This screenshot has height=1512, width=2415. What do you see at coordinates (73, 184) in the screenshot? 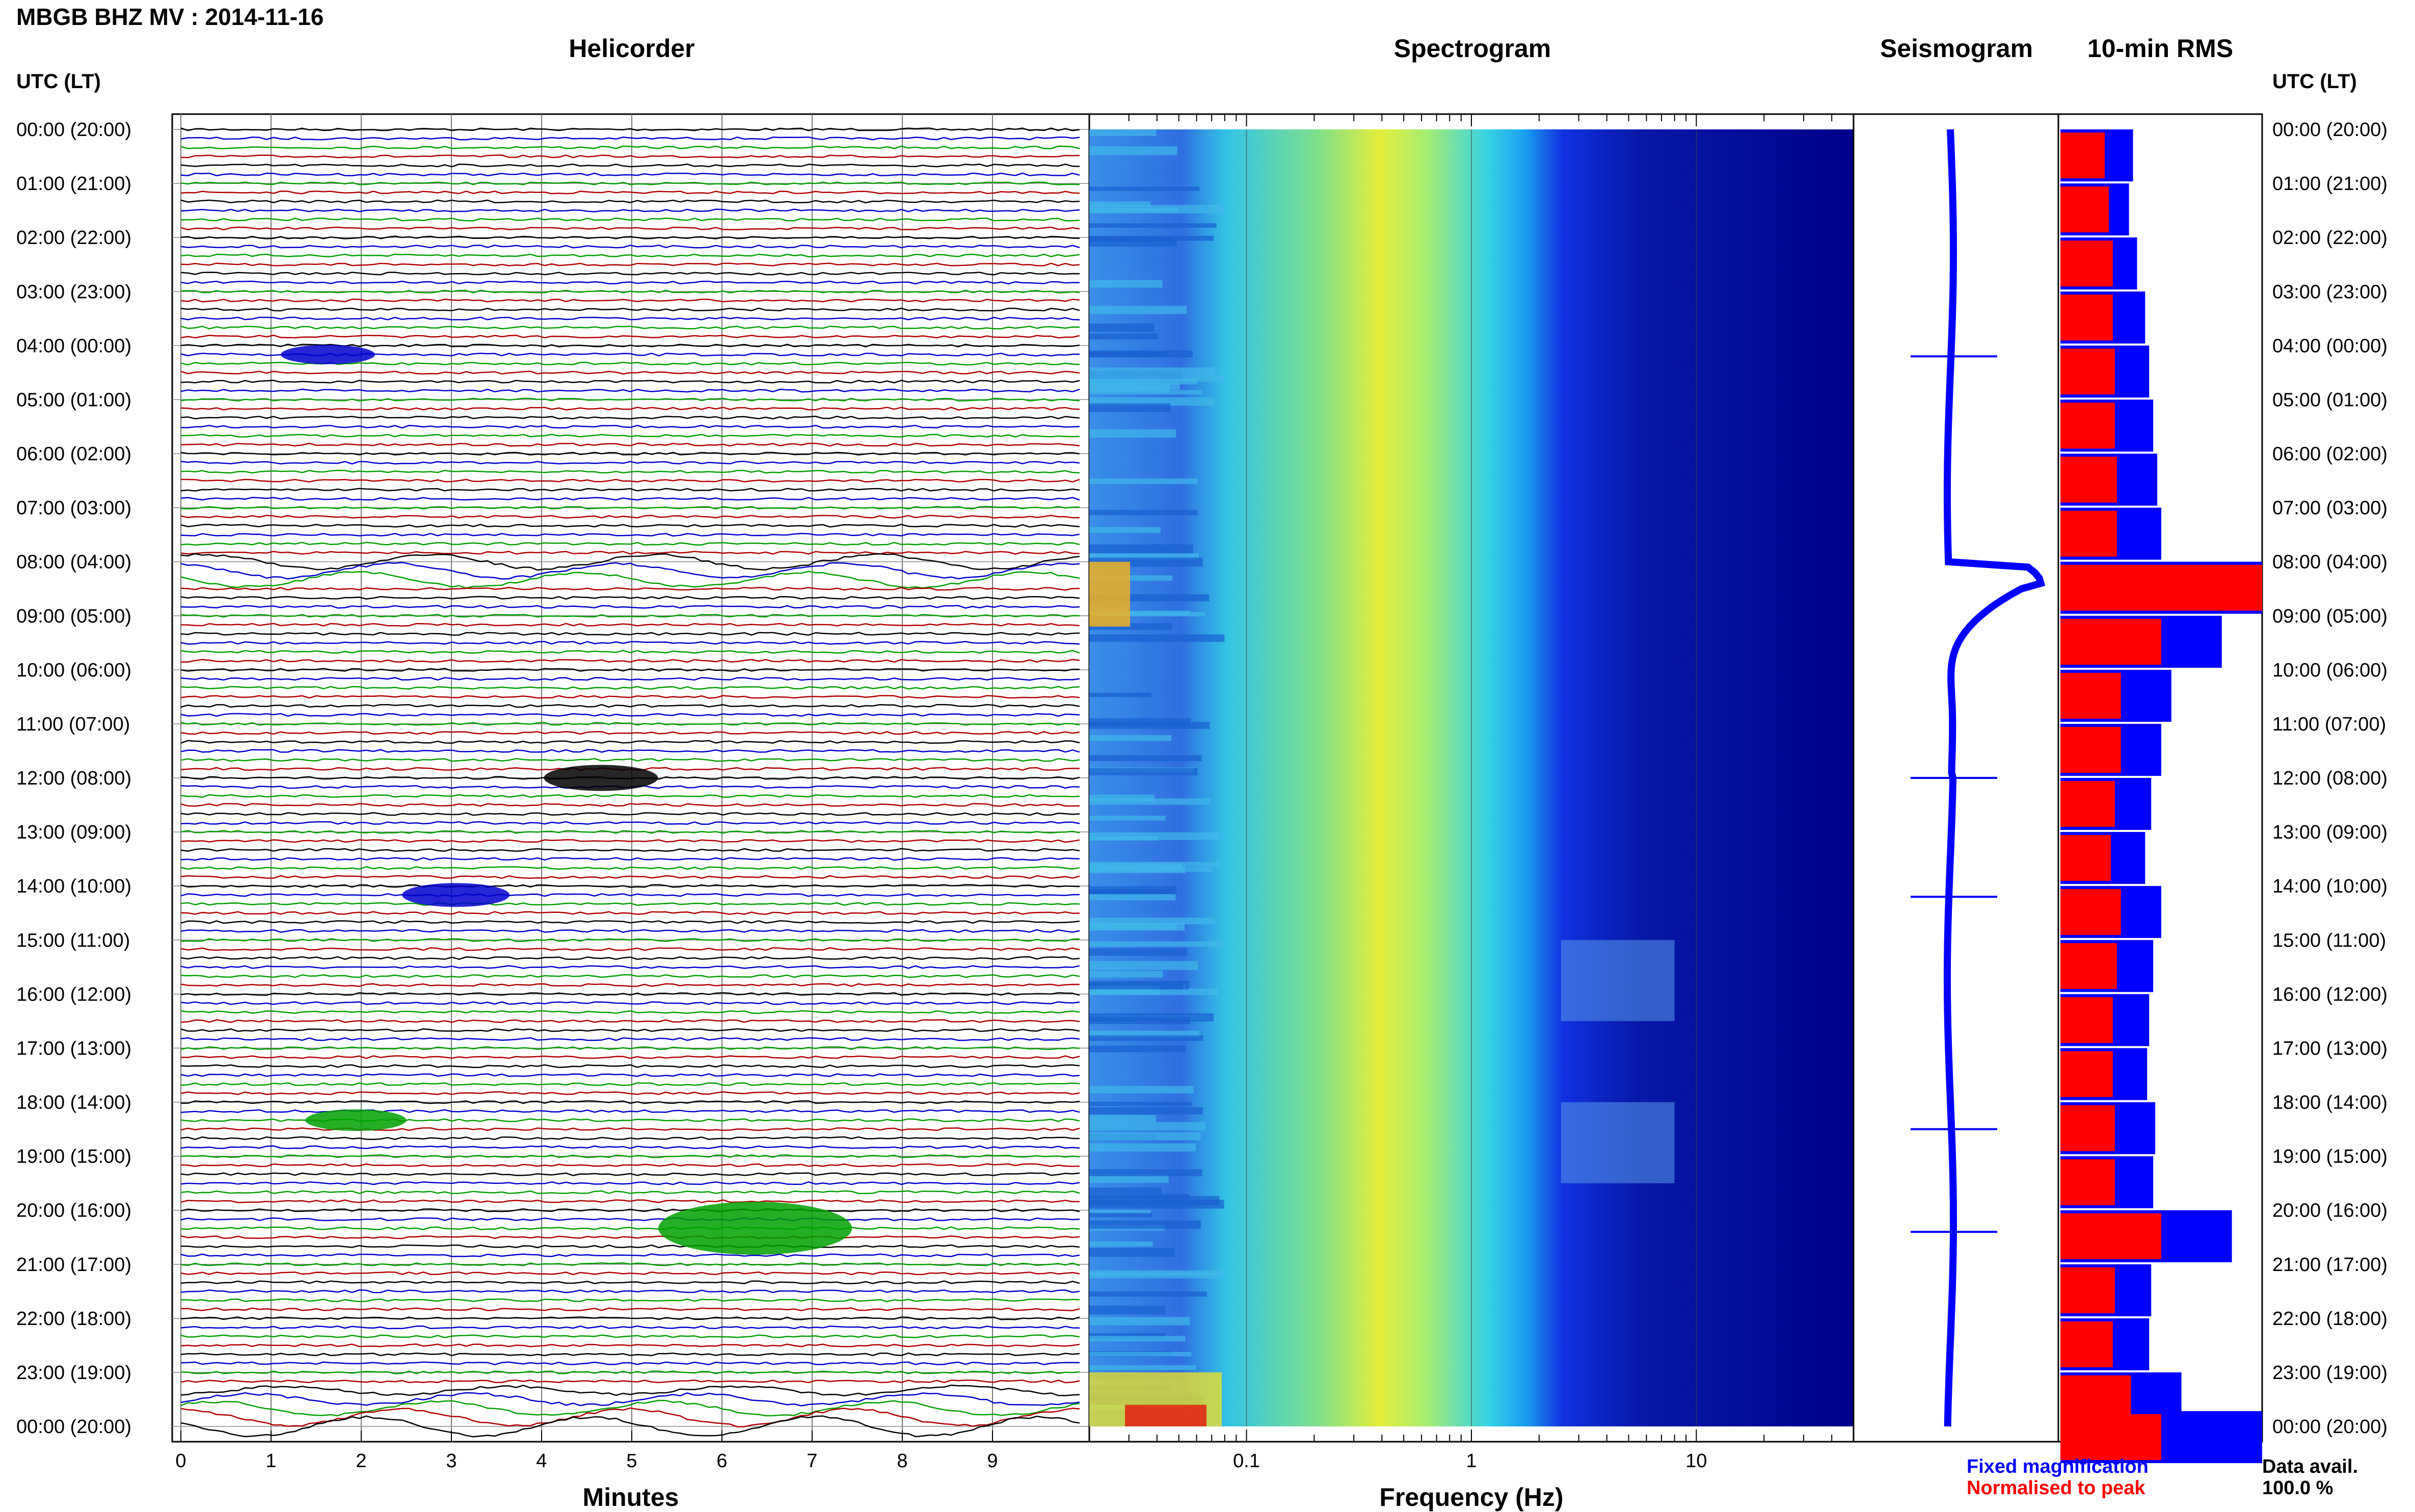
I see `y-tick-label-left: 01:00 (21:00)` at bounding box center [73, 184].